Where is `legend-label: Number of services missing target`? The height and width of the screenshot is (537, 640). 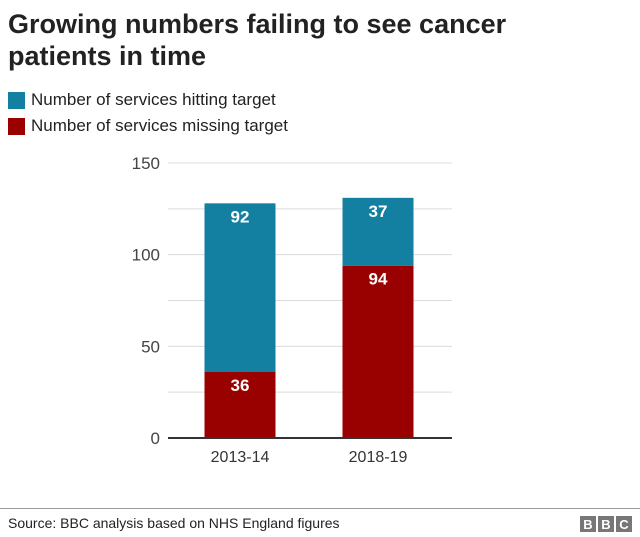
legend-label: Number of services missing target is located at coordinates (159, 125).